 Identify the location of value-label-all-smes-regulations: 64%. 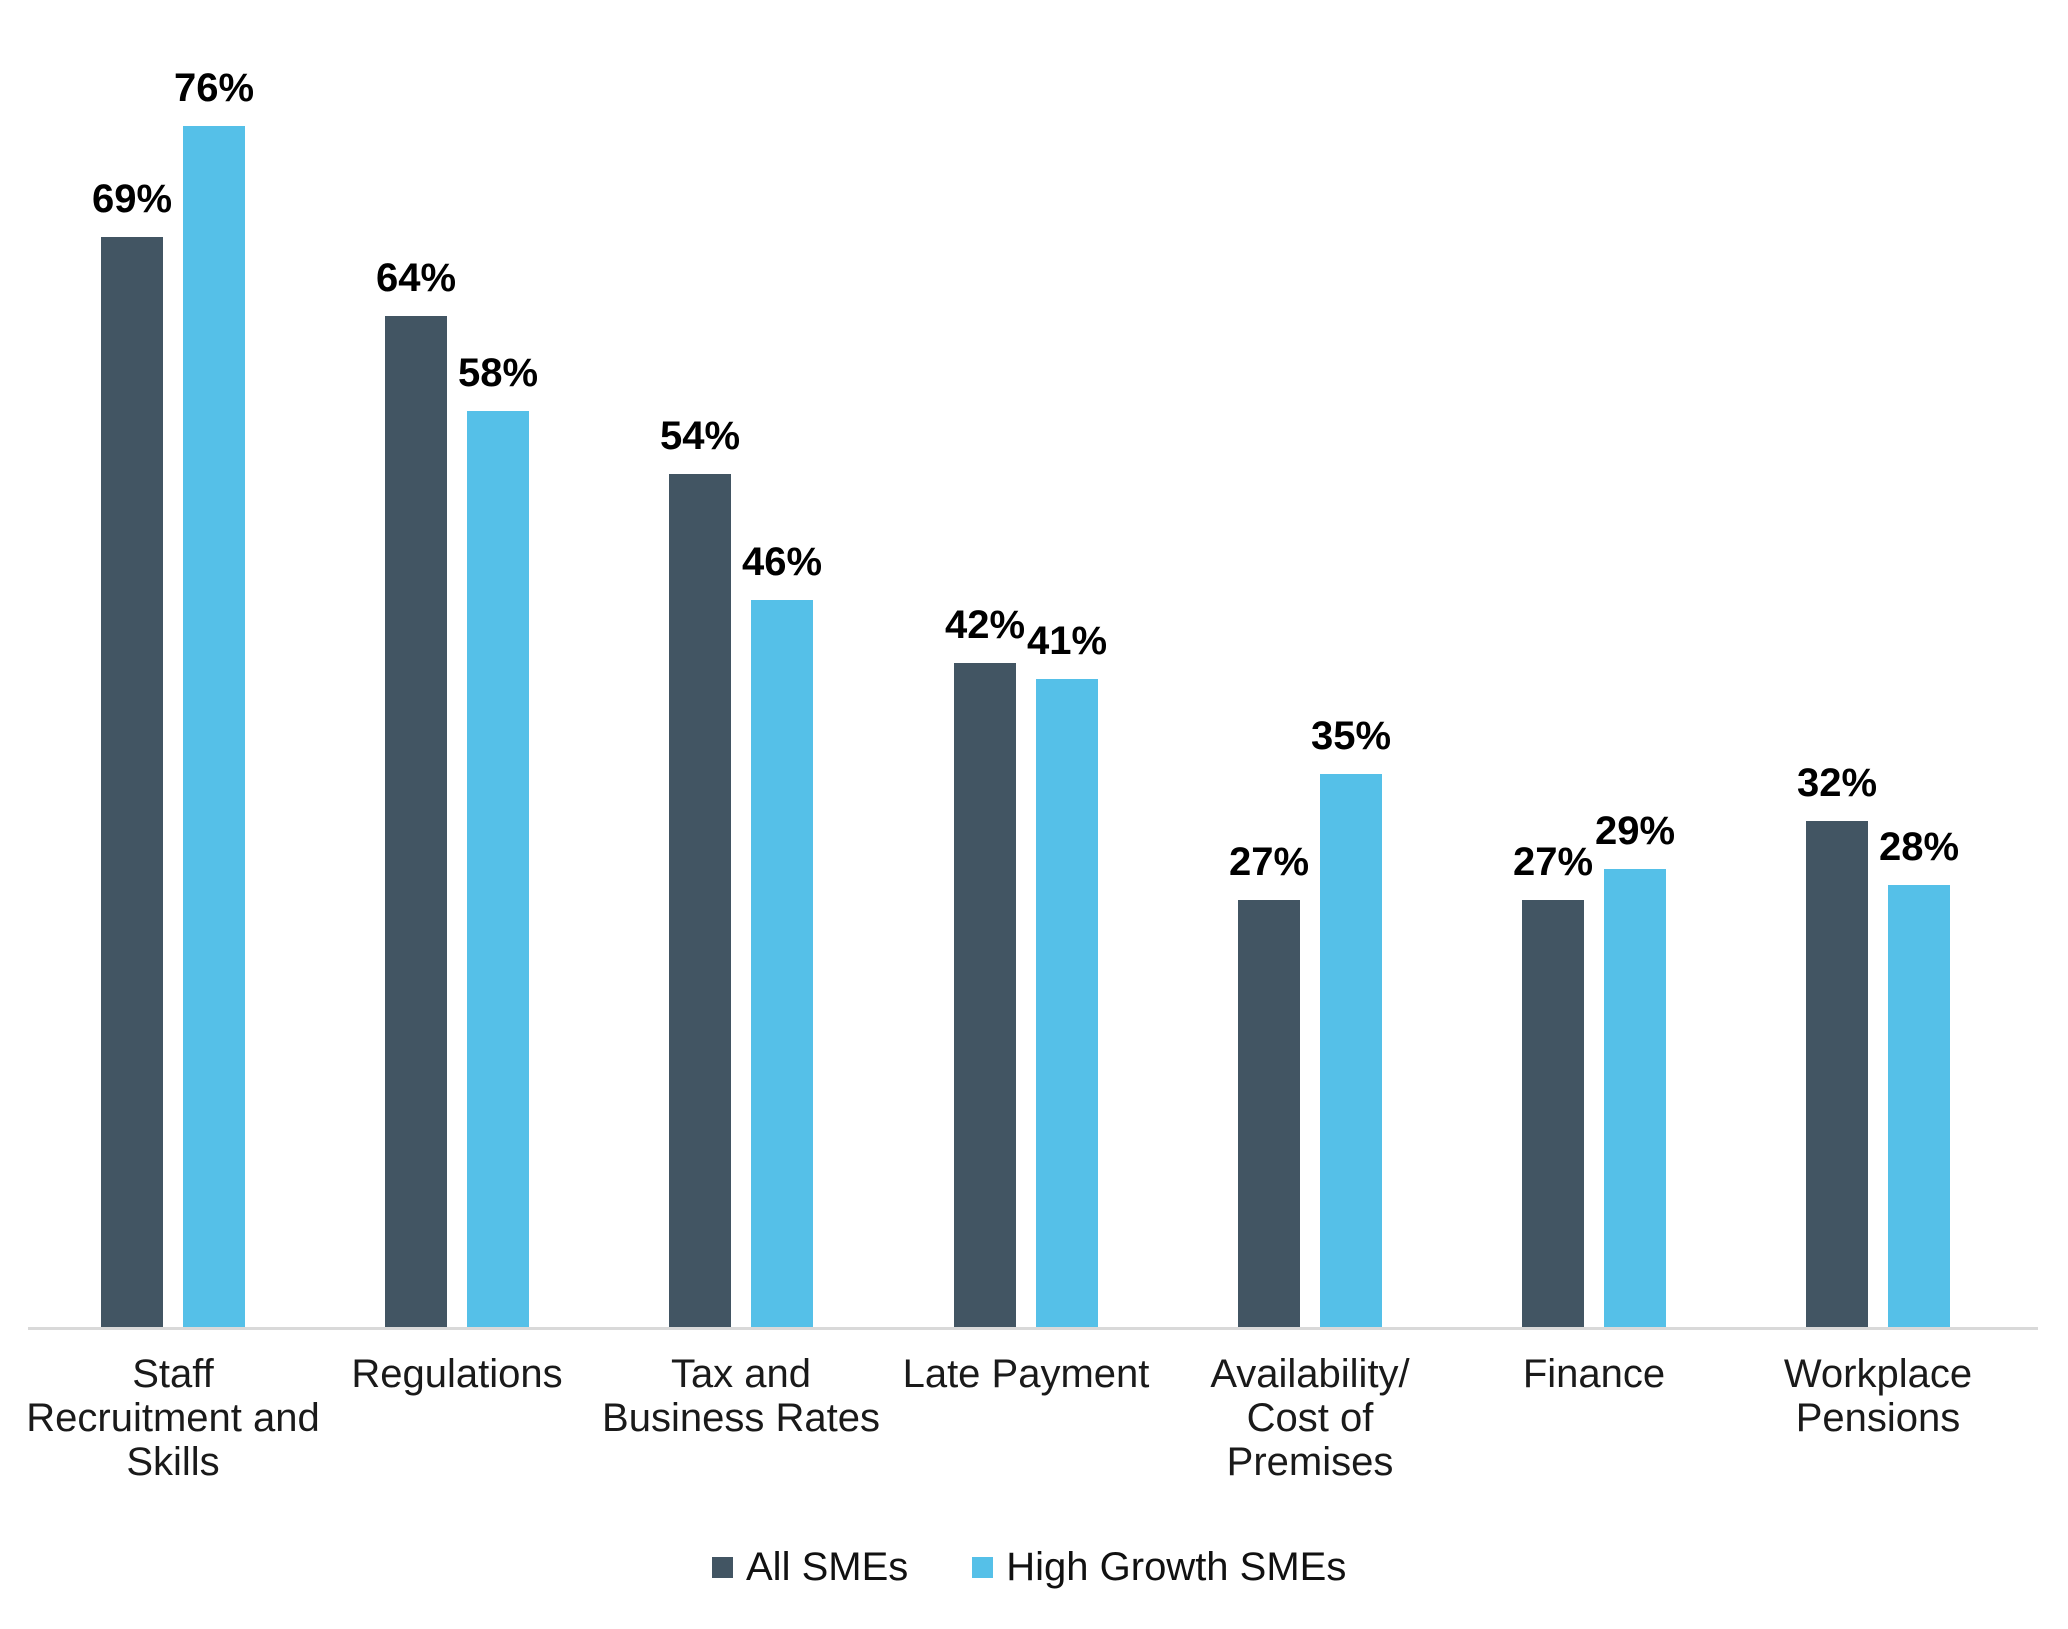
(416, 278).